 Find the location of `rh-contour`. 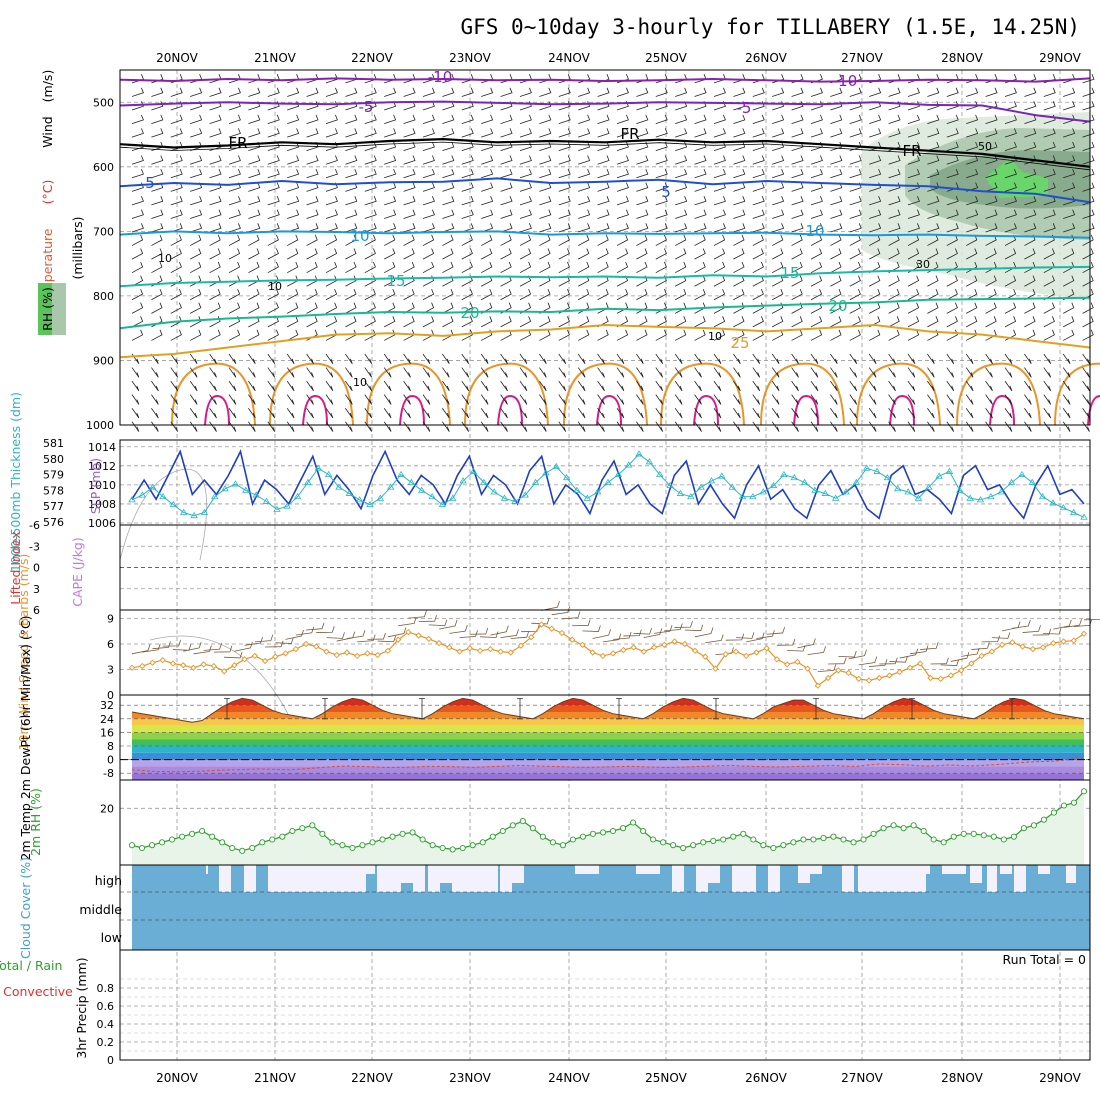

rh-contour is located at coordinates (163, 514).